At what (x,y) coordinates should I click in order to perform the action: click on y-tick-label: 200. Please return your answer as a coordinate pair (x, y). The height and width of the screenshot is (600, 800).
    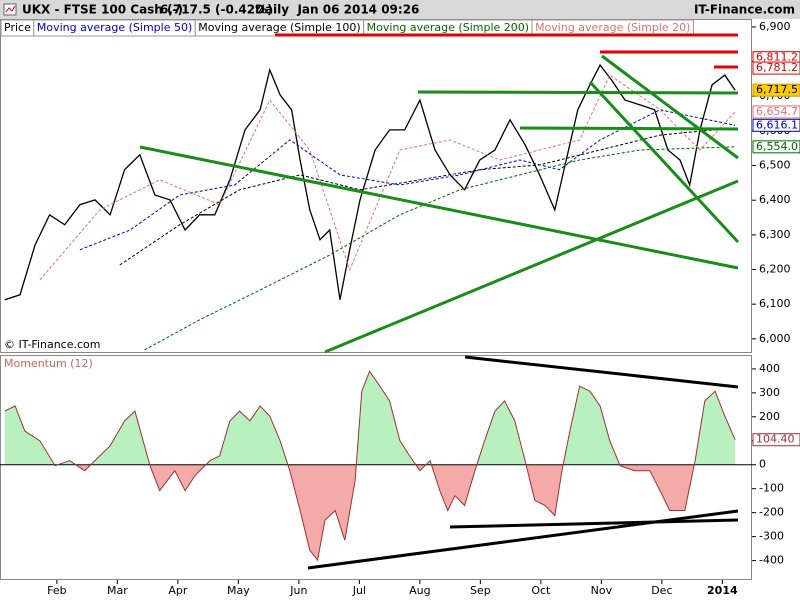
    Looking at the image, I should click on (769, 416).